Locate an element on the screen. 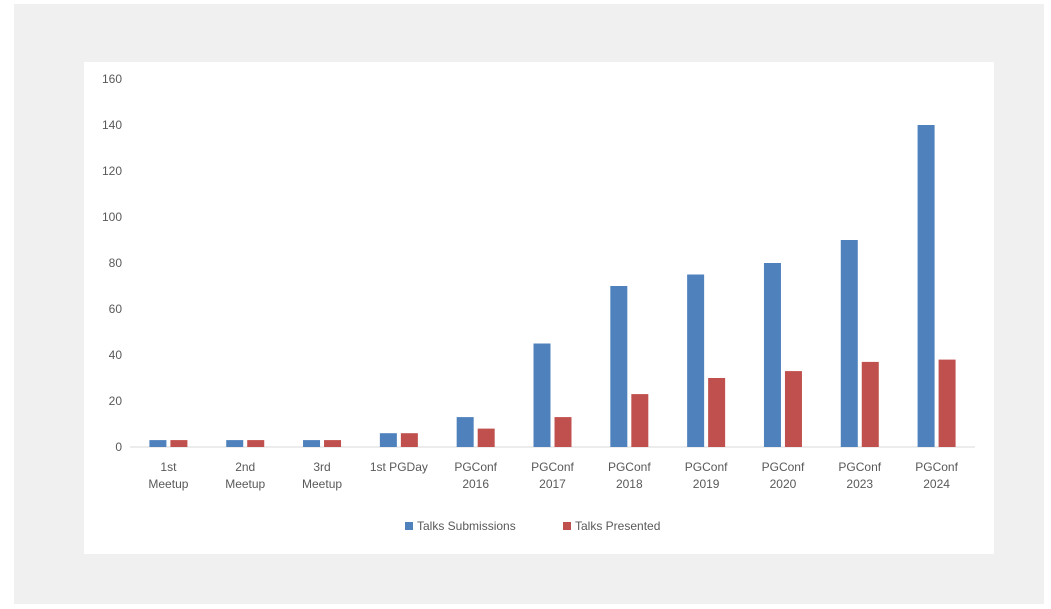 Image resolution: width=1051 pixels, height=609 pixels. x-category-label: 3rd Meetup is located at coordinates (322, 475).